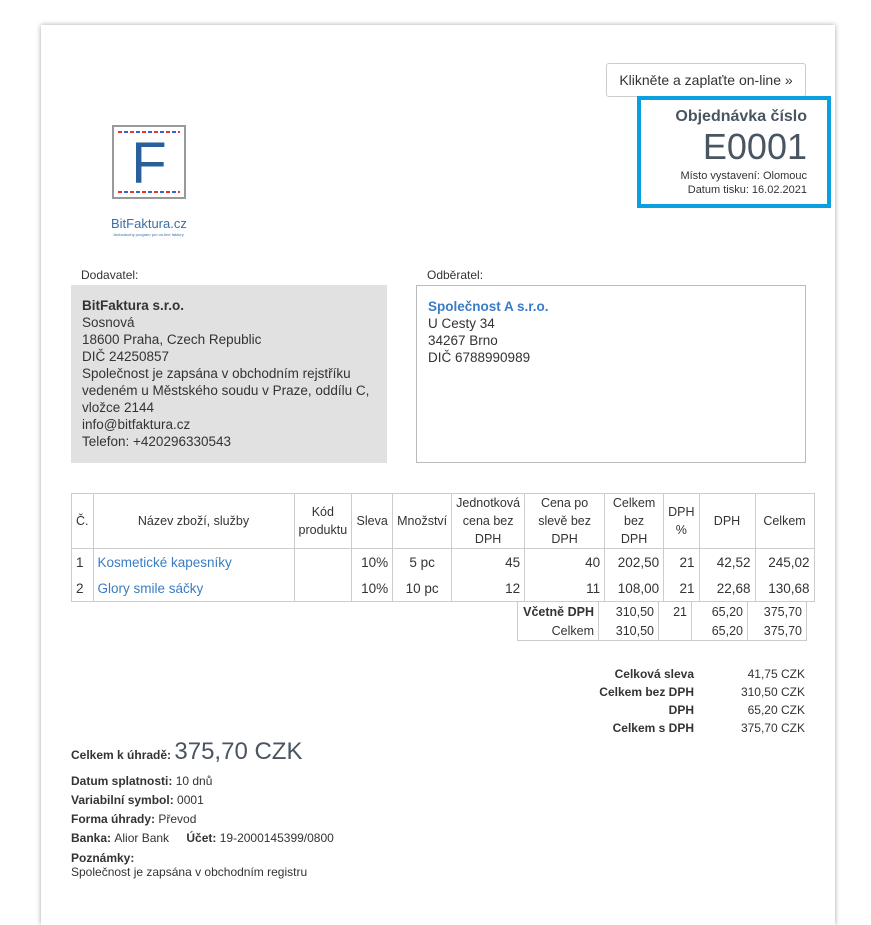 Image resolution: width=871 pixels, height=925 pixels. I want to click on total-discount: Celková sleva 41,75 CZK, so click(709, 674).